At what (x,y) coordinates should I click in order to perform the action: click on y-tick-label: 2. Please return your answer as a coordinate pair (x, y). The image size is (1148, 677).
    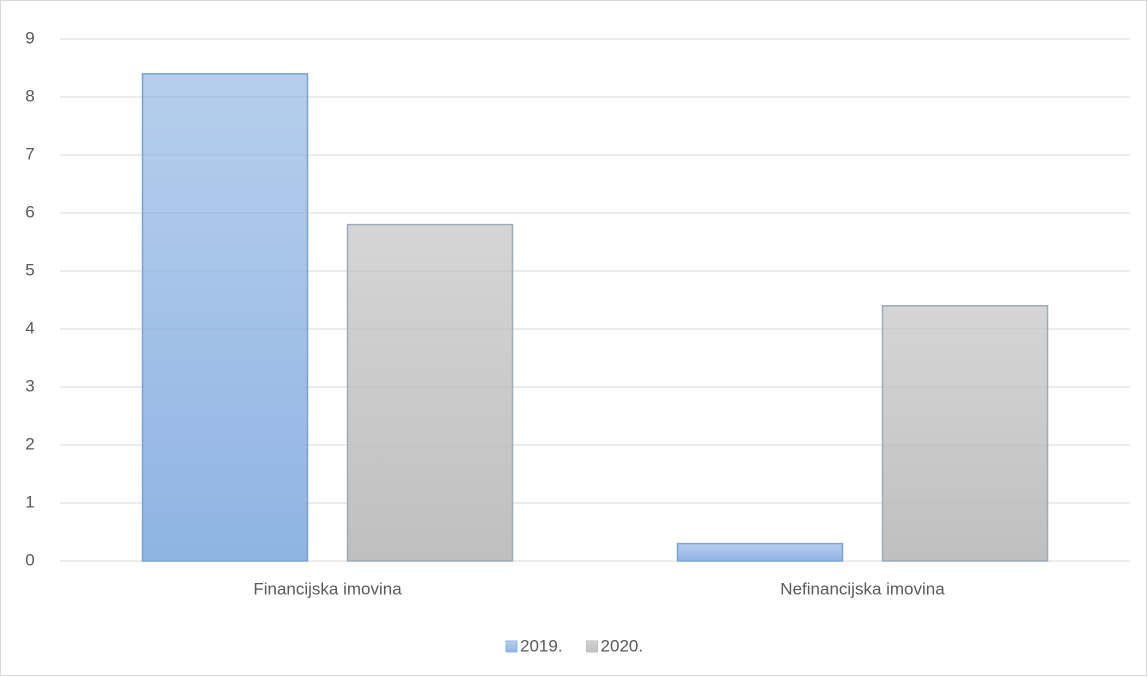
    Looking at the image, I should click on (29, 443).